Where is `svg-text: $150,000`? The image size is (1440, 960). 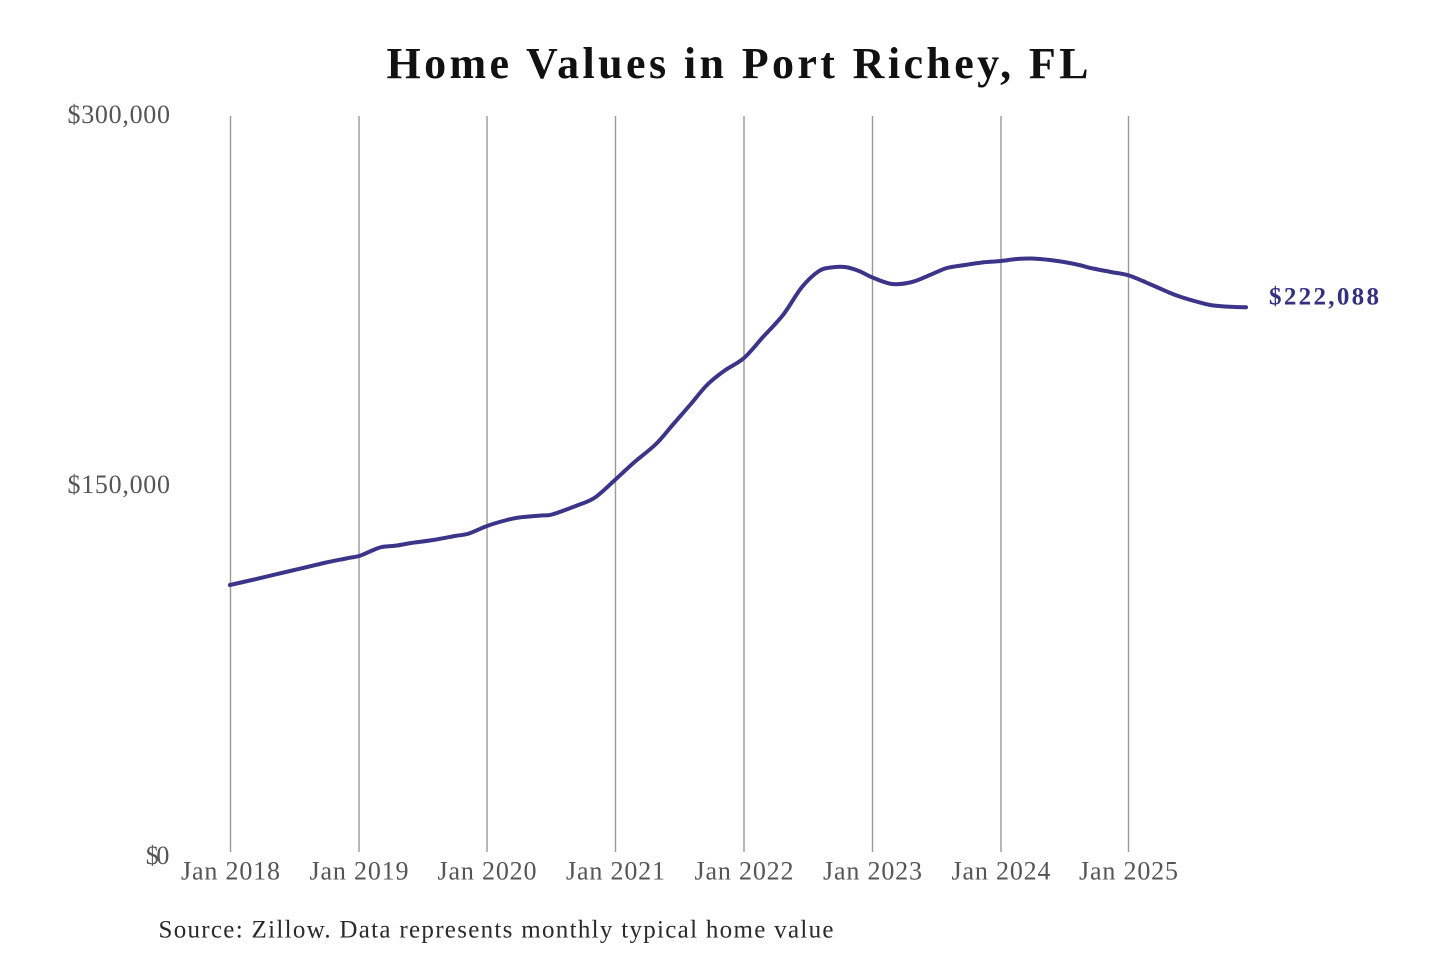 svg-text: $150,000 is located at coordinates (119, 484).